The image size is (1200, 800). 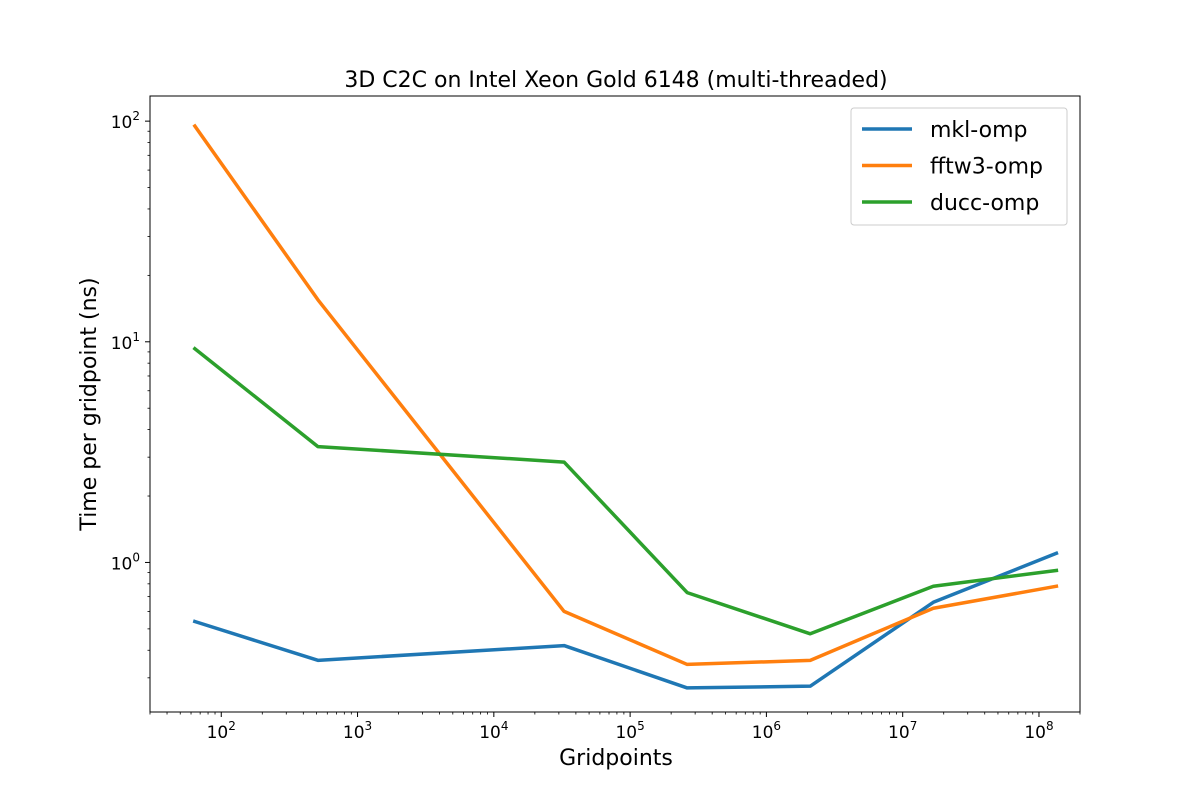 I want to click on legend: mkl-omp fftw3-omp ducc-omp, so click(x=959, y=166).